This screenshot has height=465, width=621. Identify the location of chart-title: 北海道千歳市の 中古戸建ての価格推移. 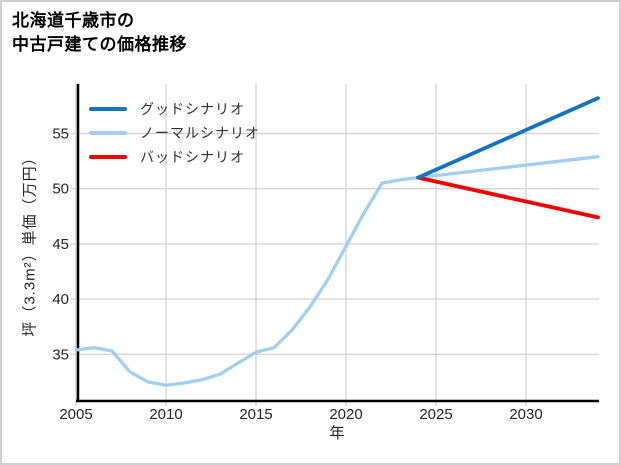
(99, 33).